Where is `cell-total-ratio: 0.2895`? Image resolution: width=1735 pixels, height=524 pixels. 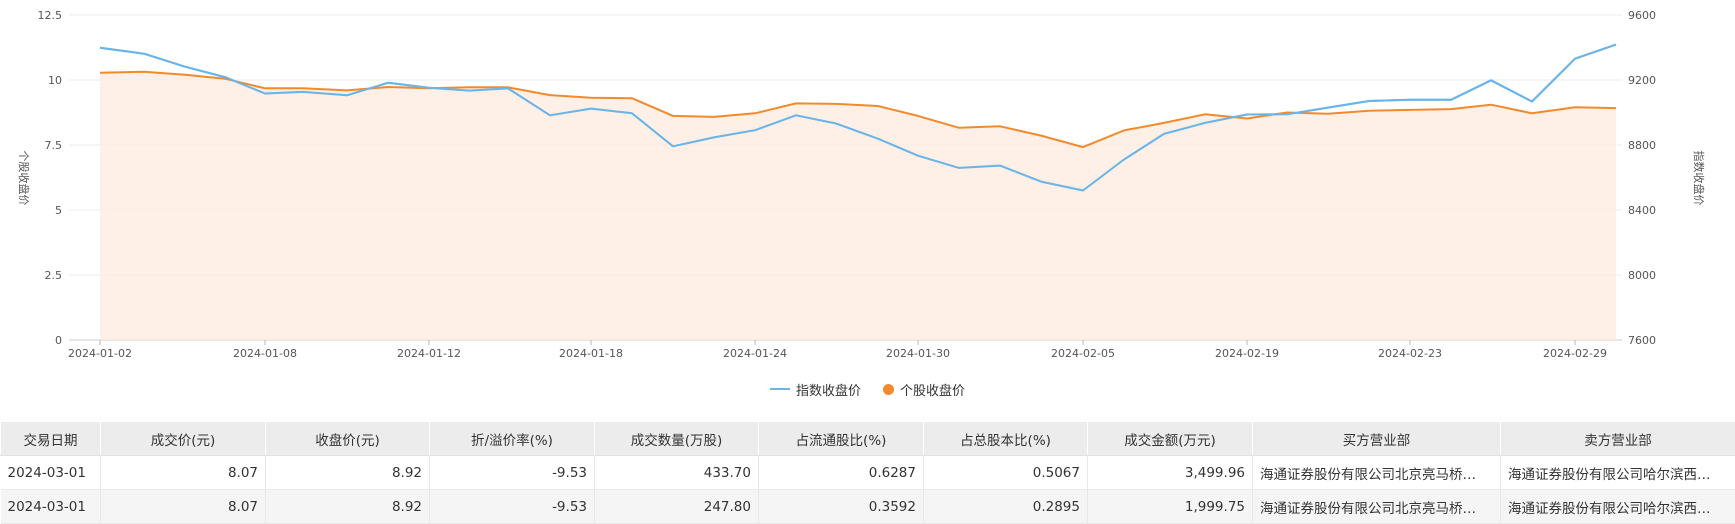
cell-total-ratio: 0.2895 is located at coordinates (1006, 507).